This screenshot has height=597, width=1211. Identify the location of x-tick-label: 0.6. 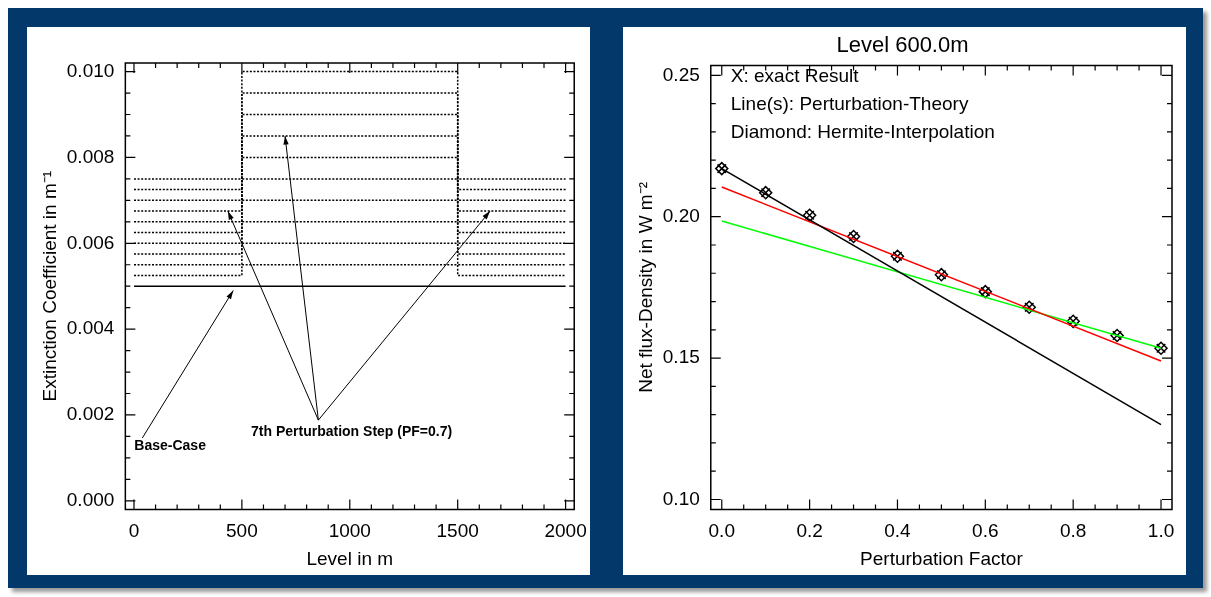
(985, 531).